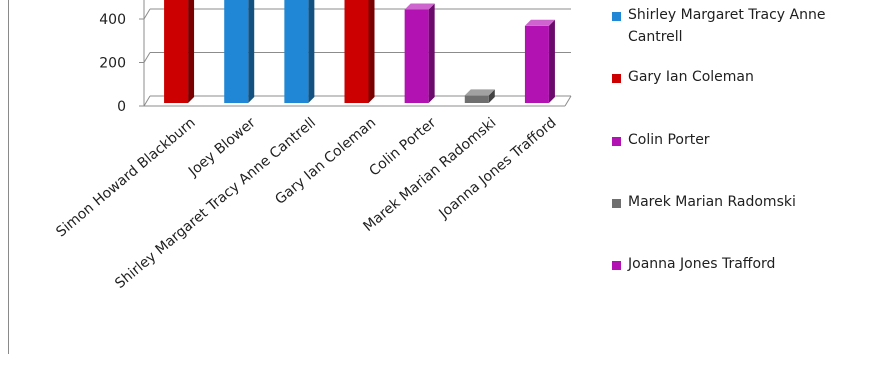  What do you see at coordinates (8, 177) in the screenshot?
I see `chart-frame-border` at bounding box center [8, 177].